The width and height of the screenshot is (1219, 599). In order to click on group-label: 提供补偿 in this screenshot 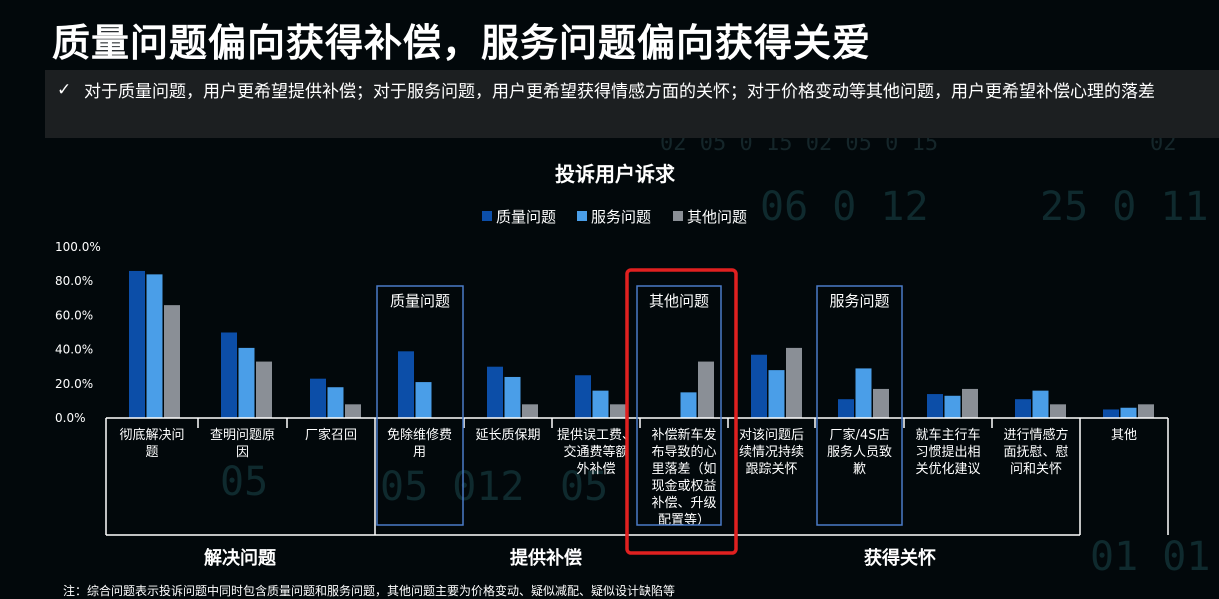, I will do `click(546, 558)`.